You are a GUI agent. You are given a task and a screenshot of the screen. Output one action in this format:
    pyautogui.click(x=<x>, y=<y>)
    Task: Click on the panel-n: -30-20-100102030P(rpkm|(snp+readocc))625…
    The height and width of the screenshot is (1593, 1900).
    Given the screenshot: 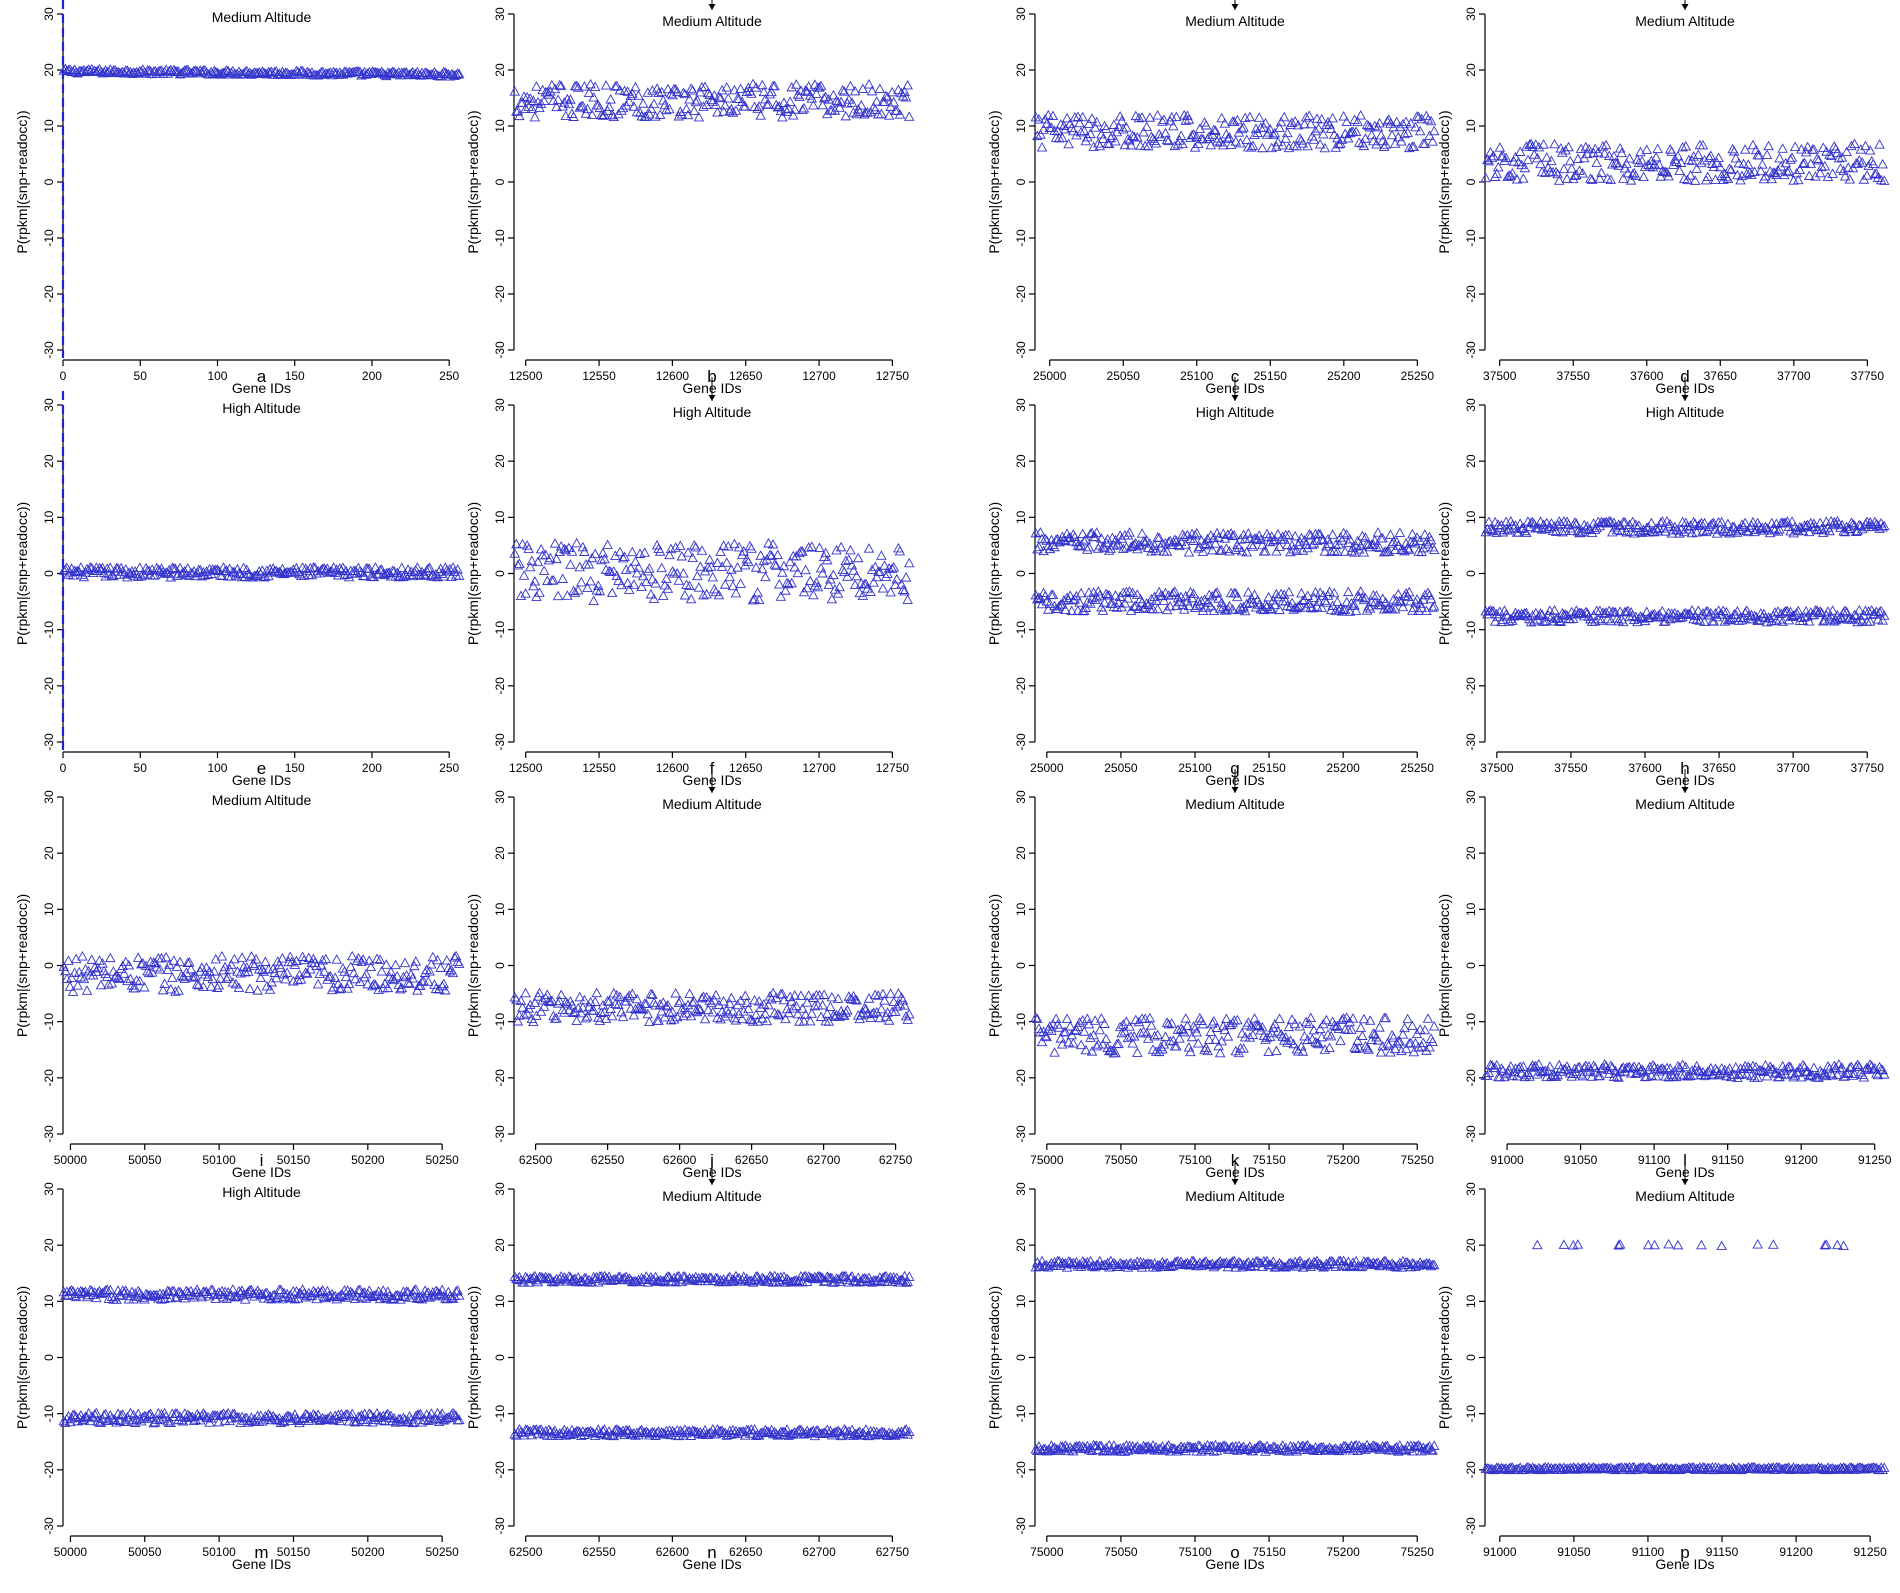 What is the action you would take?
    pyautogui.click(x=689, y=1366)
    